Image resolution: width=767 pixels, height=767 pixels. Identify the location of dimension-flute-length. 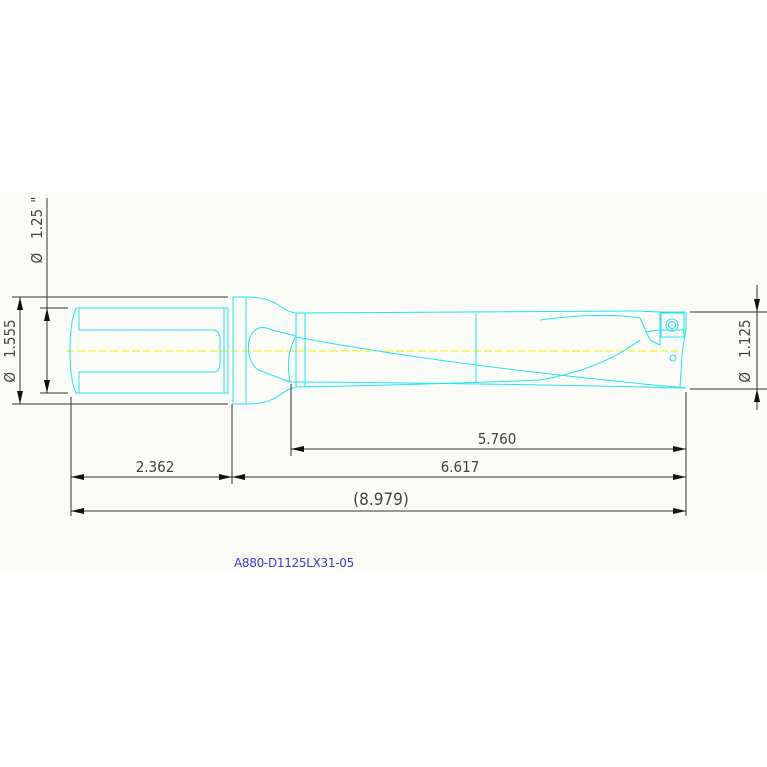
(488, 449).